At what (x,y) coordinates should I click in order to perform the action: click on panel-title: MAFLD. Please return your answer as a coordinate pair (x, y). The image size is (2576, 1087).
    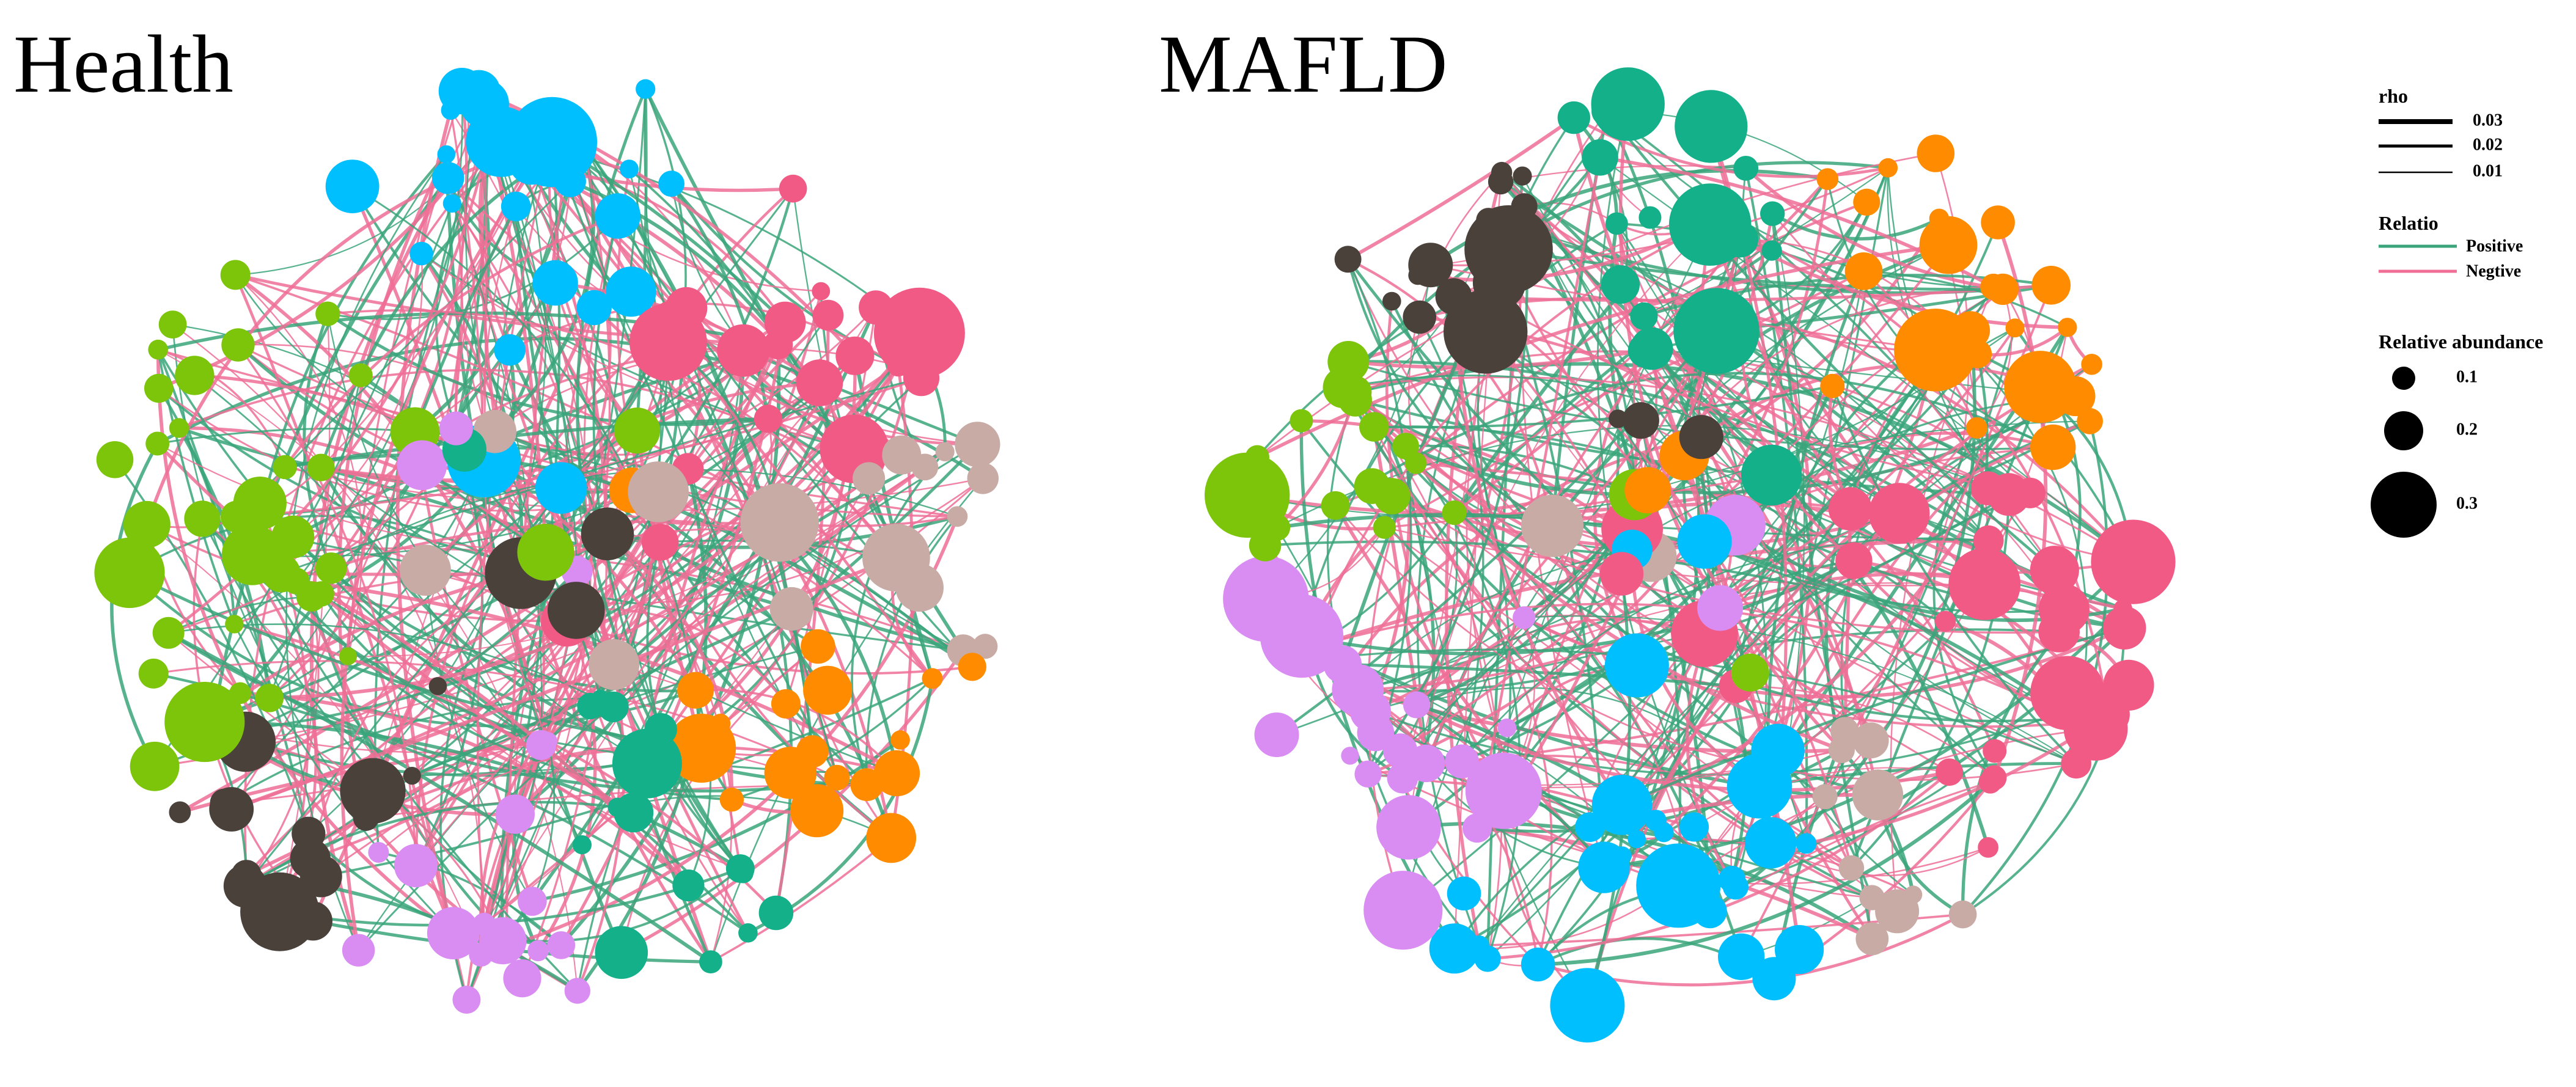
    Looking at the image, I should click on (1303, 64).